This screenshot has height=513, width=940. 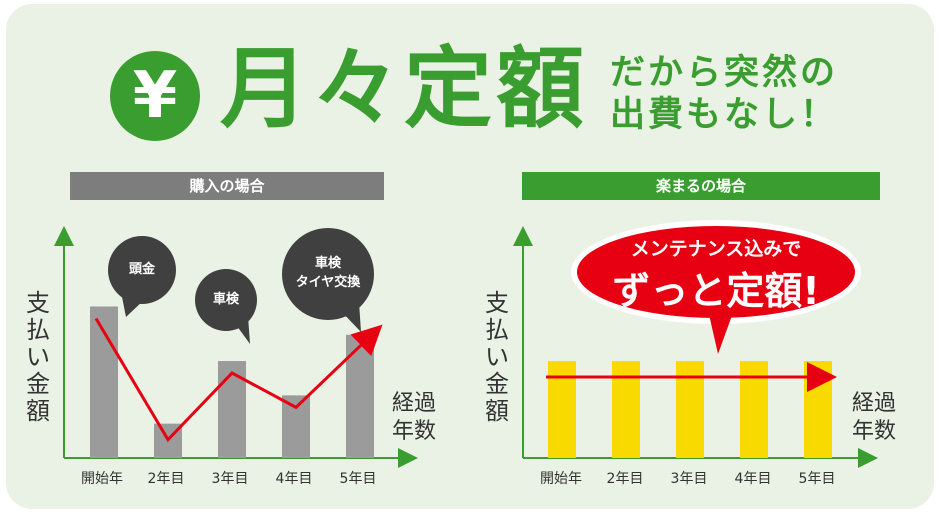 I want to click on right-tick-label: 2年目, so click(x=625, y=479).